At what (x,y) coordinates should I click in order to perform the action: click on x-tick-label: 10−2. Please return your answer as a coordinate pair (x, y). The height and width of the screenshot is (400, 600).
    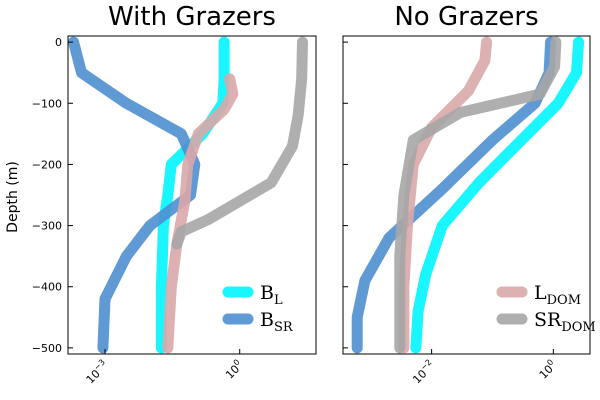
    Looking at the image, I should click on (423, 372).